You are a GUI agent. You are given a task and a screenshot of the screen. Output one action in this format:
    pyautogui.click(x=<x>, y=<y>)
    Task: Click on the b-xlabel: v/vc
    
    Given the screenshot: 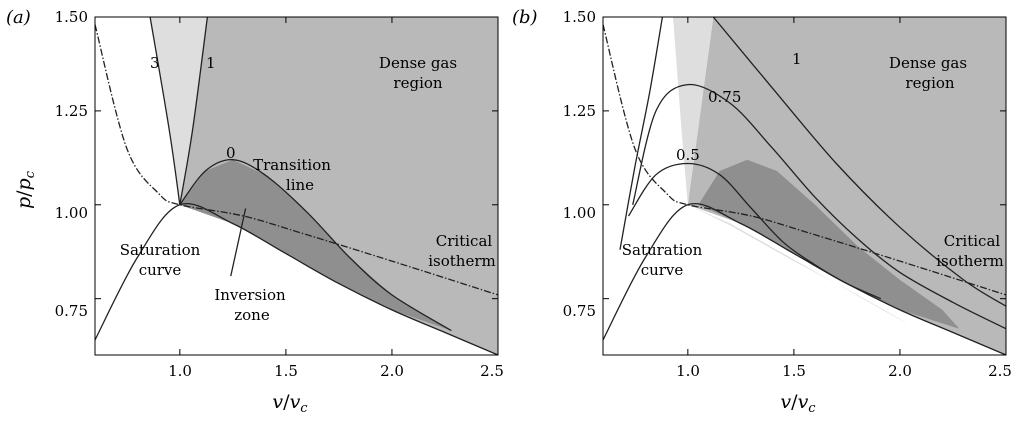 What is the action you would take?
    pyautogui.click(x=798, y=403)
    